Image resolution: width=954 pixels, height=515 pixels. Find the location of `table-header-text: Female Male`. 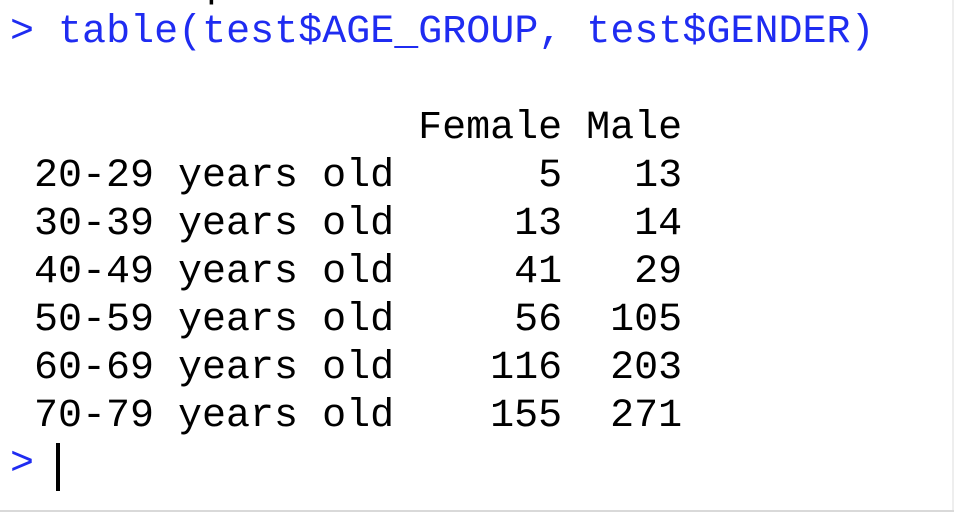

table-header-text: Female Male is located at coordinates (358, 128).